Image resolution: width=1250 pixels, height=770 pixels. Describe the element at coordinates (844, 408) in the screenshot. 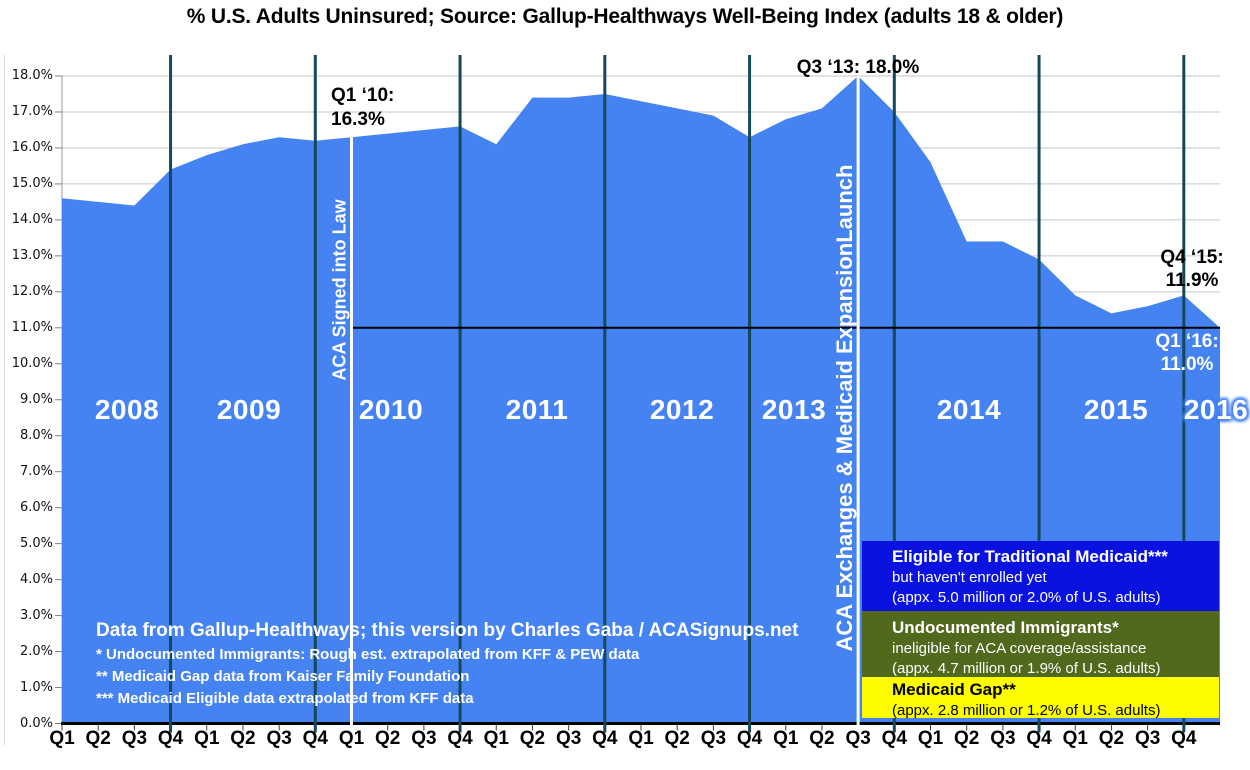

I see `event-line-label-aca-exchanges: ACA Exchanges & Medicaid ExpansionLaunch` at that location.